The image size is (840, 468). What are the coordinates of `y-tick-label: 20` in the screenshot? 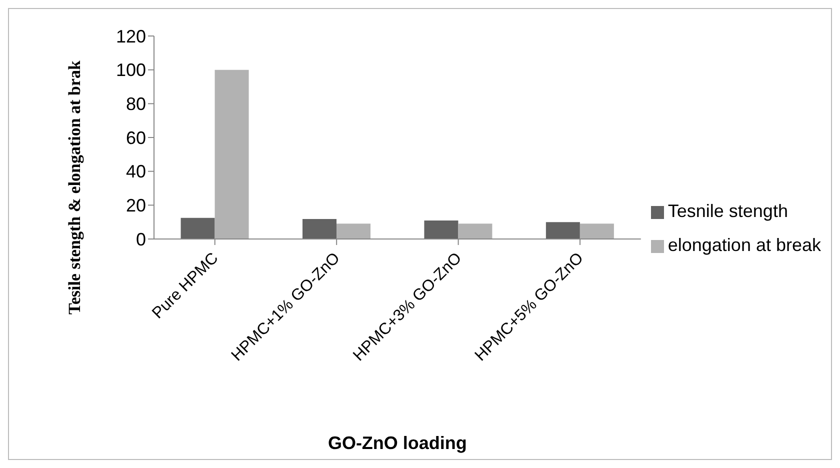 It's located at (136, 206).